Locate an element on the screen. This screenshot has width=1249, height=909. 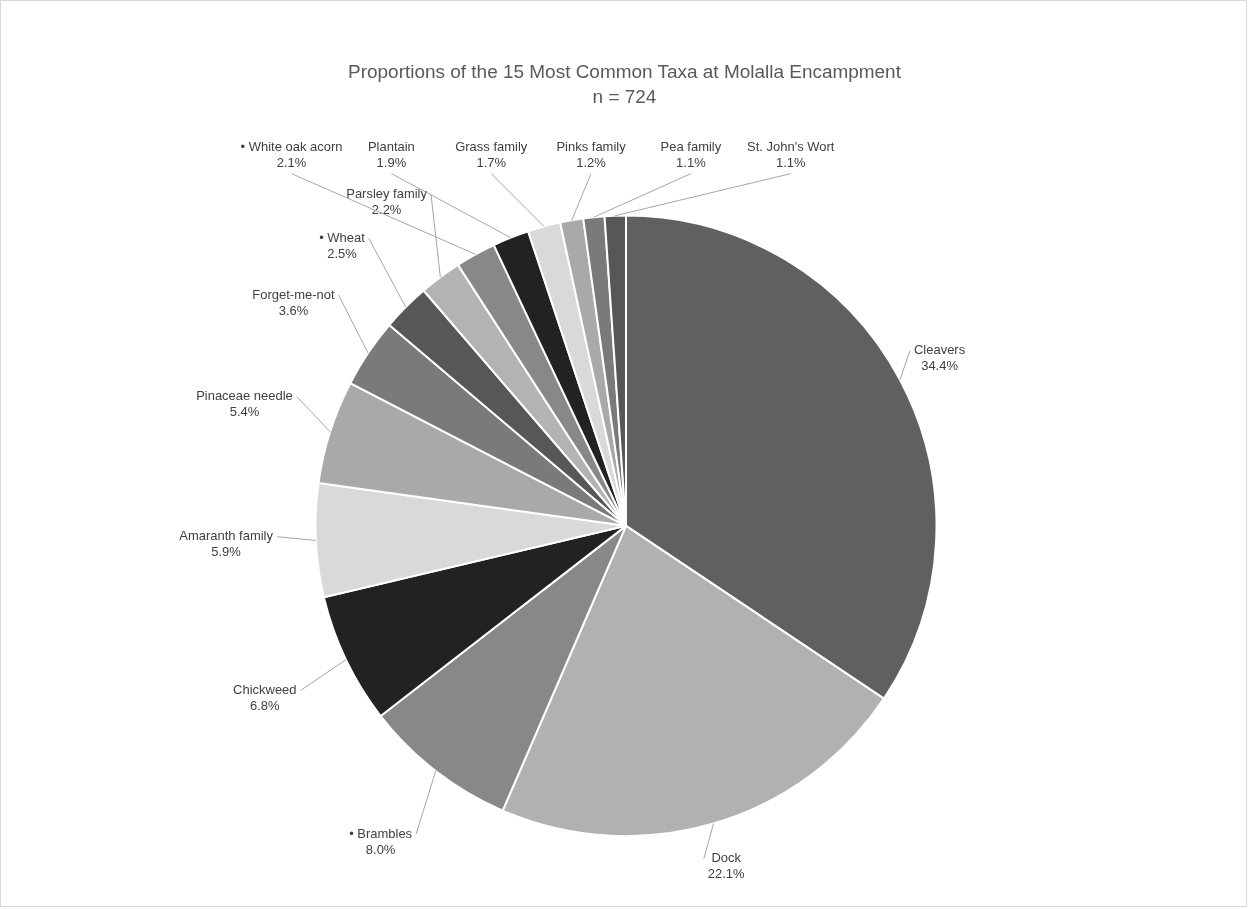
slice-label: • Brambles is located at coordinates (381, 833).